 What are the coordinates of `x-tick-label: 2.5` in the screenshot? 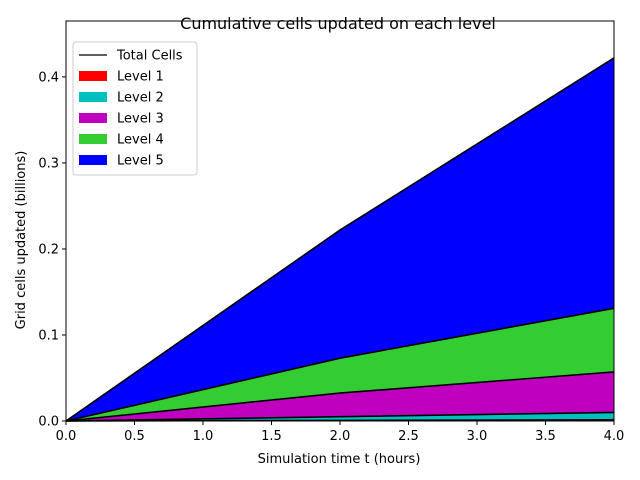 It's located at (408, 436).